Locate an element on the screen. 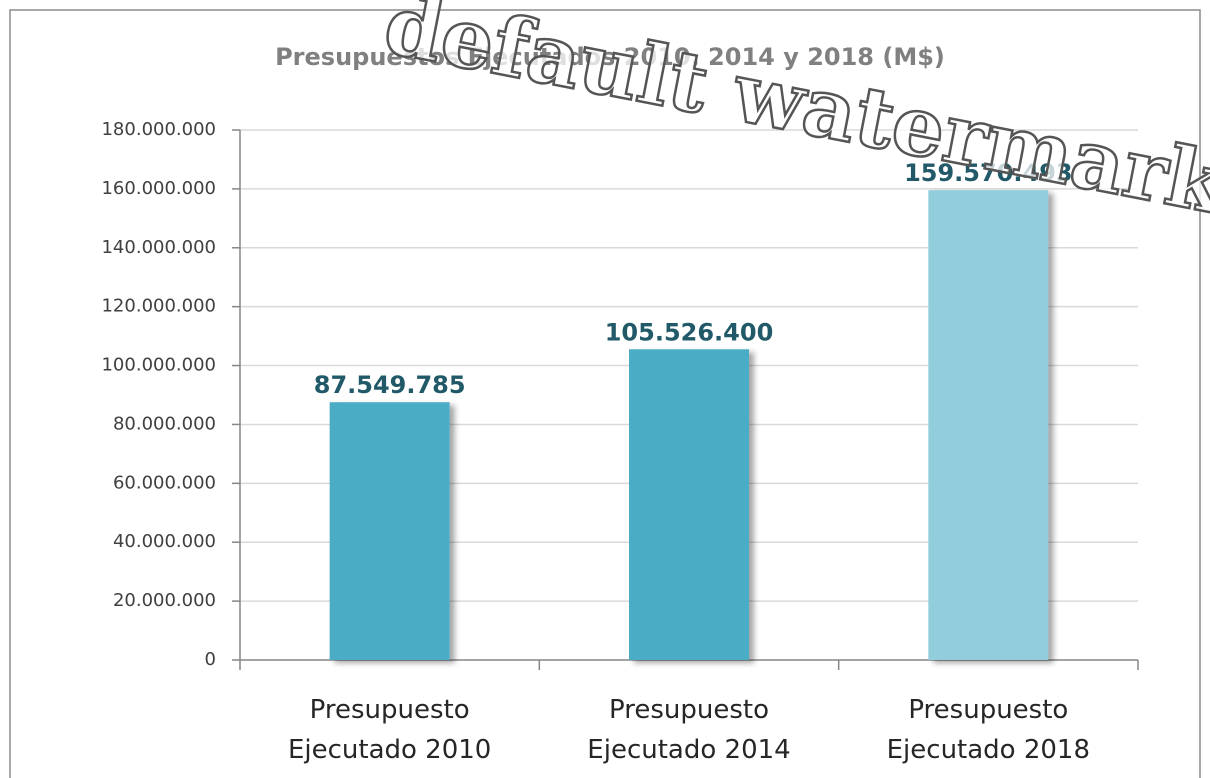 The height and width of the screenshot is (778, 1210). y-tick-label: 100.000.000 is located at coordinates (158, 365).